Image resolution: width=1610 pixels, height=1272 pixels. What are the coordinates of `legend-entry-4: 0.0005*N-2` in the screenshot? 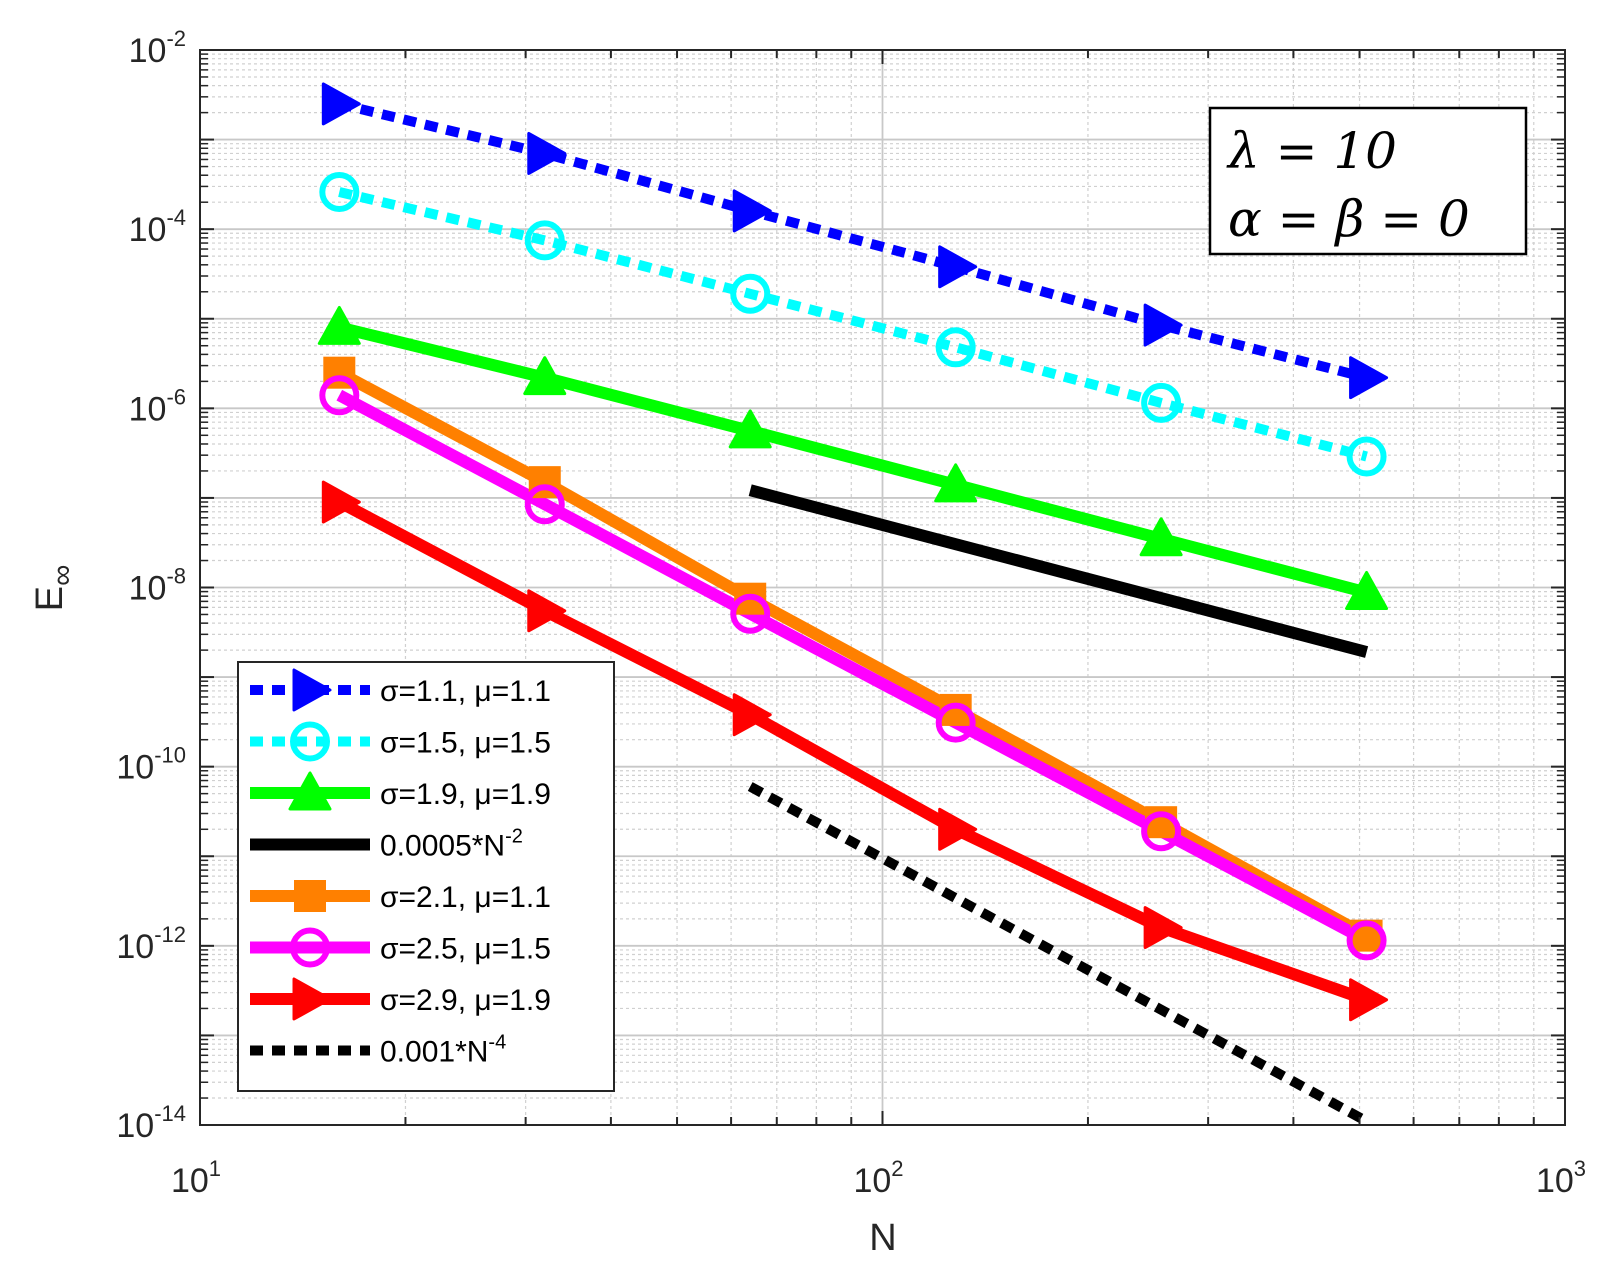 It's located at (386, 844).